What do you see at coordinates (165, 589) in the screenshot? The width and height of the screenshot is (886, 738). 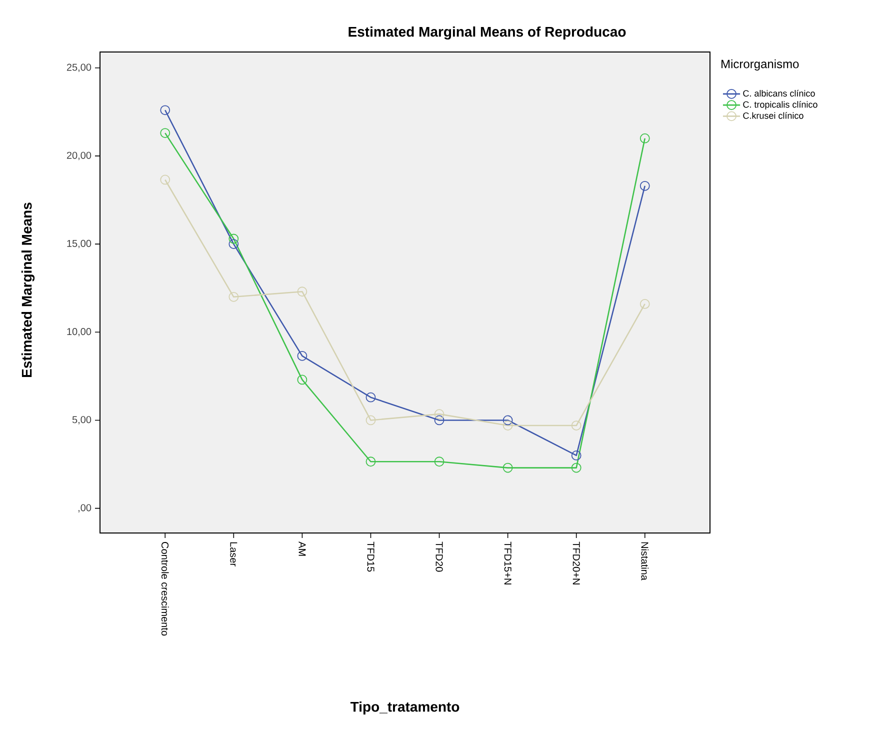 I see `x-tick-label: Controle crescimento` at bounding box center [165, 589].